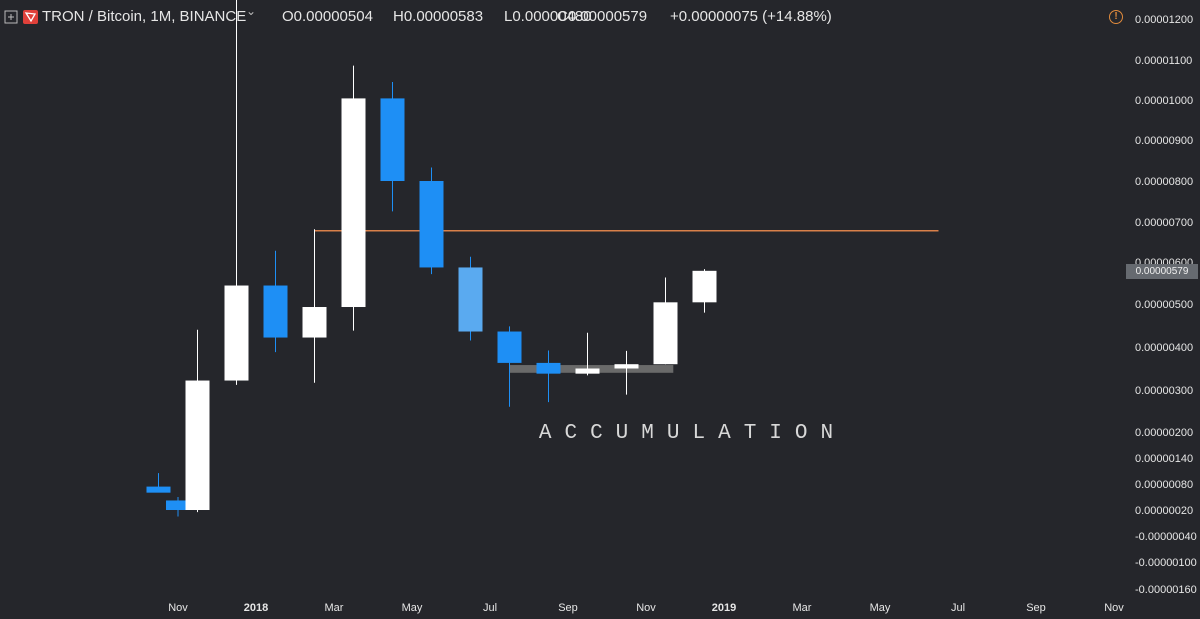 The image size is (1200, 619). I want to click on price-tick-label: 0.00000140, so click(1164, 459).